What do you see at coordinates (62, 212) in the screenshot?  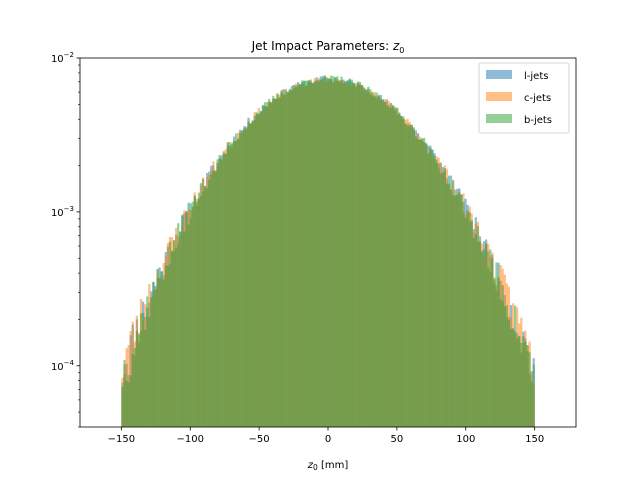 I see `y-tick-label: 10⁻³` at bounding box center [62, 212].